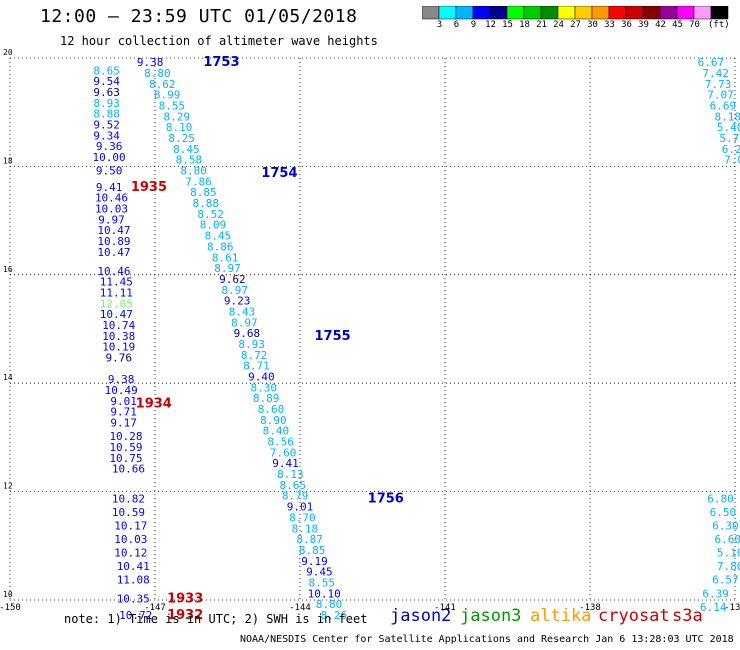 Image resolution: width=740 pixels, height=650 pixels. Describe the element at coordinates (293, 485) in the screenshot. I see `wave-height-value: 8.65` at that location.